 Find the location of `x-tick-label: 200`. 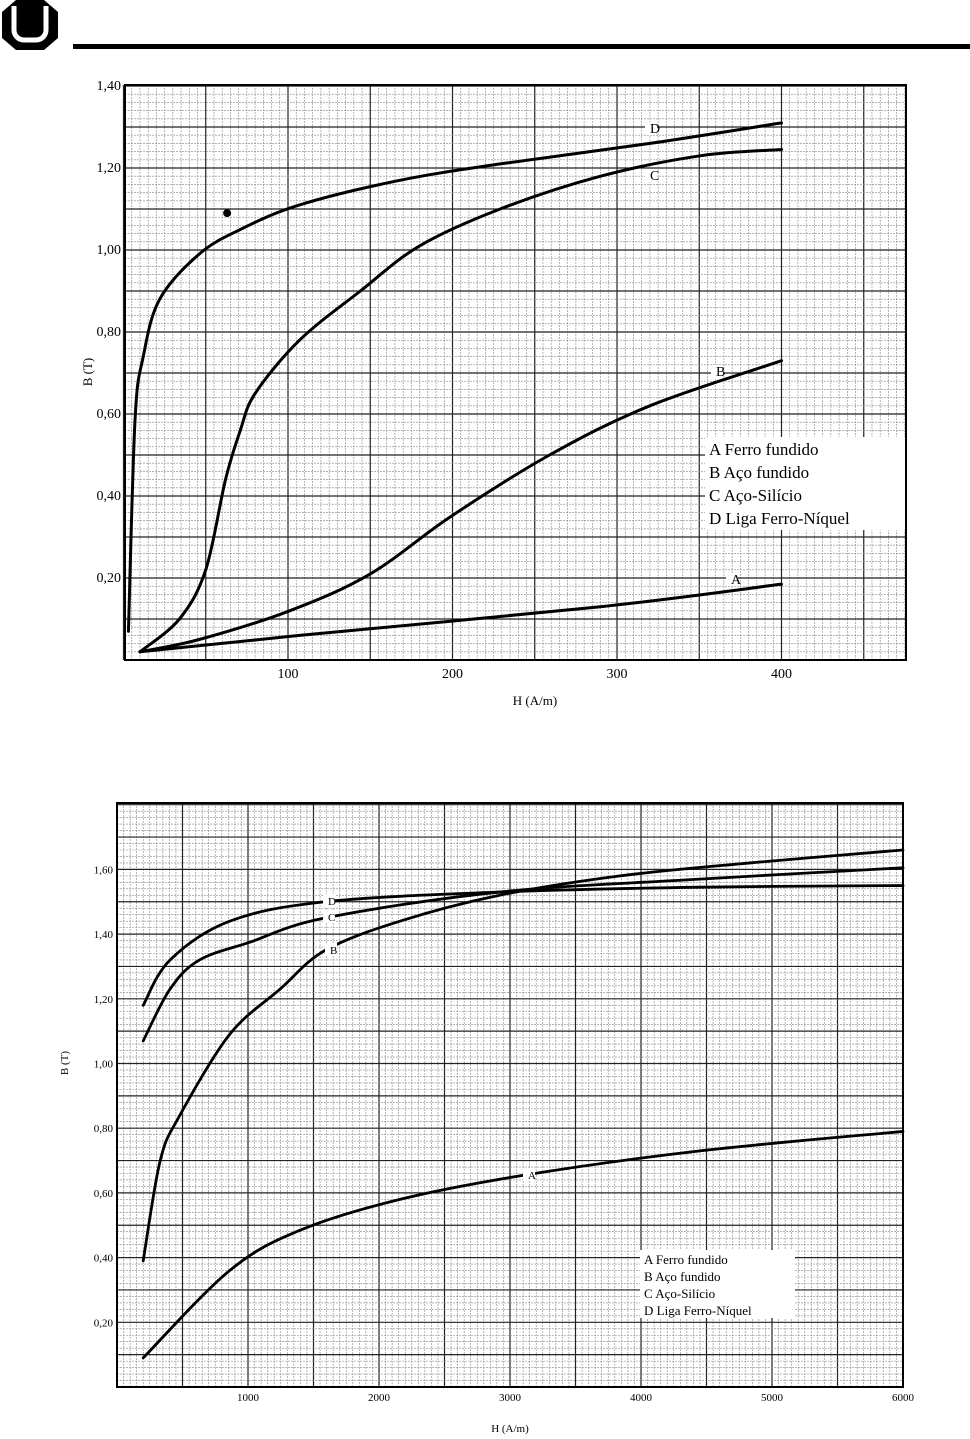

x-tick-label: 200 is located at coordinates (452, 674).